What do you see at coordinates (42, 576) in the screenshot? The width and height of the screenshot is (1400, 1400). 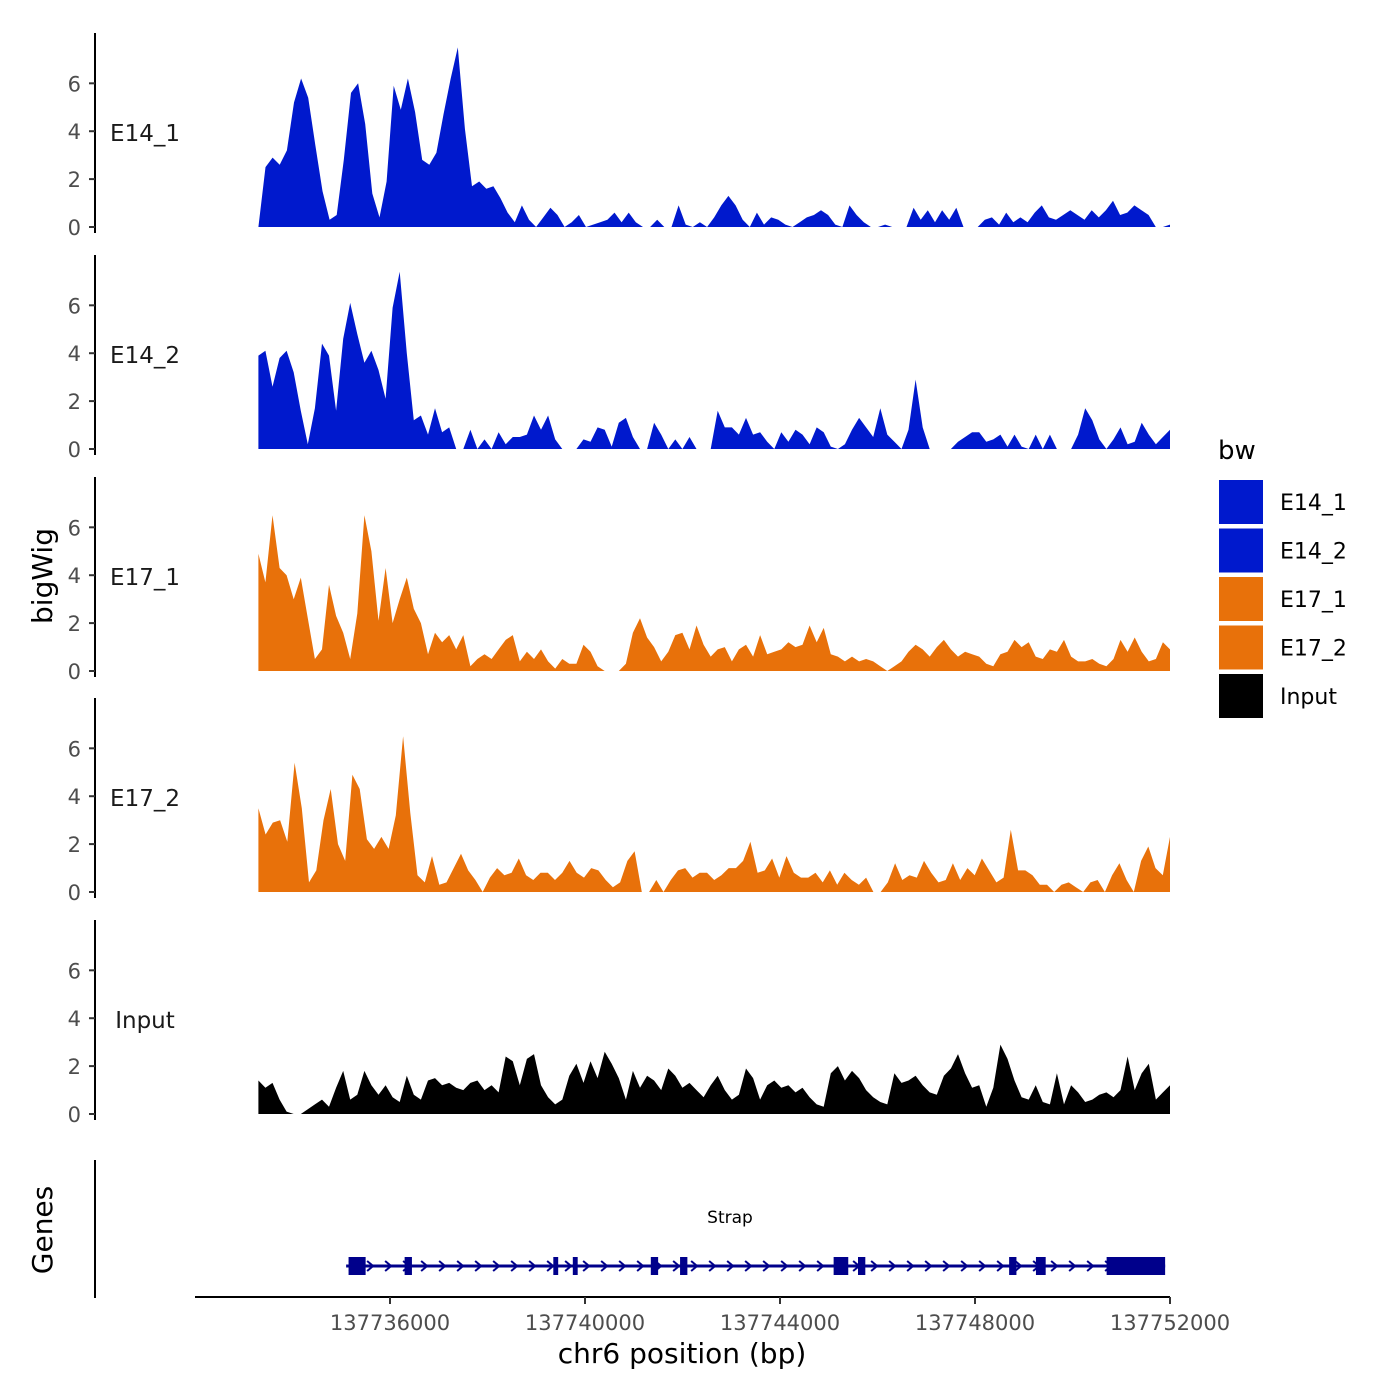 I see `y-axis-title: bigWig` at bounding box center [42, 576].